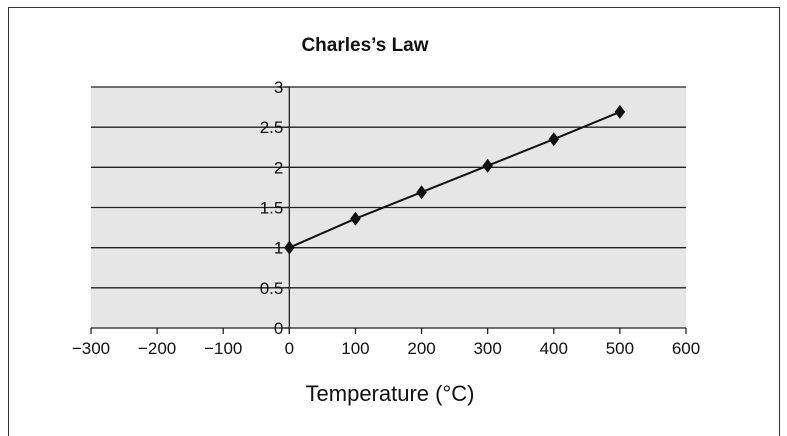 This screenshot has width=787, height=436. I want to click on y-tick-label: 1, so click(278, 248).